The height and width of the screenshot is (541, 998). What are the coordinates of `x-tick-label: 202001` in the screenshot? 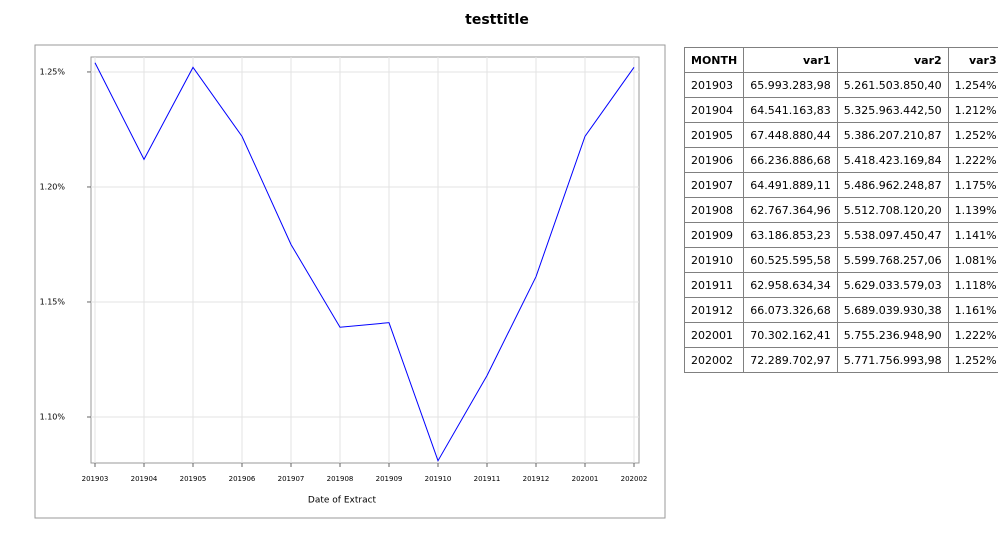 It's located at (585, 479).